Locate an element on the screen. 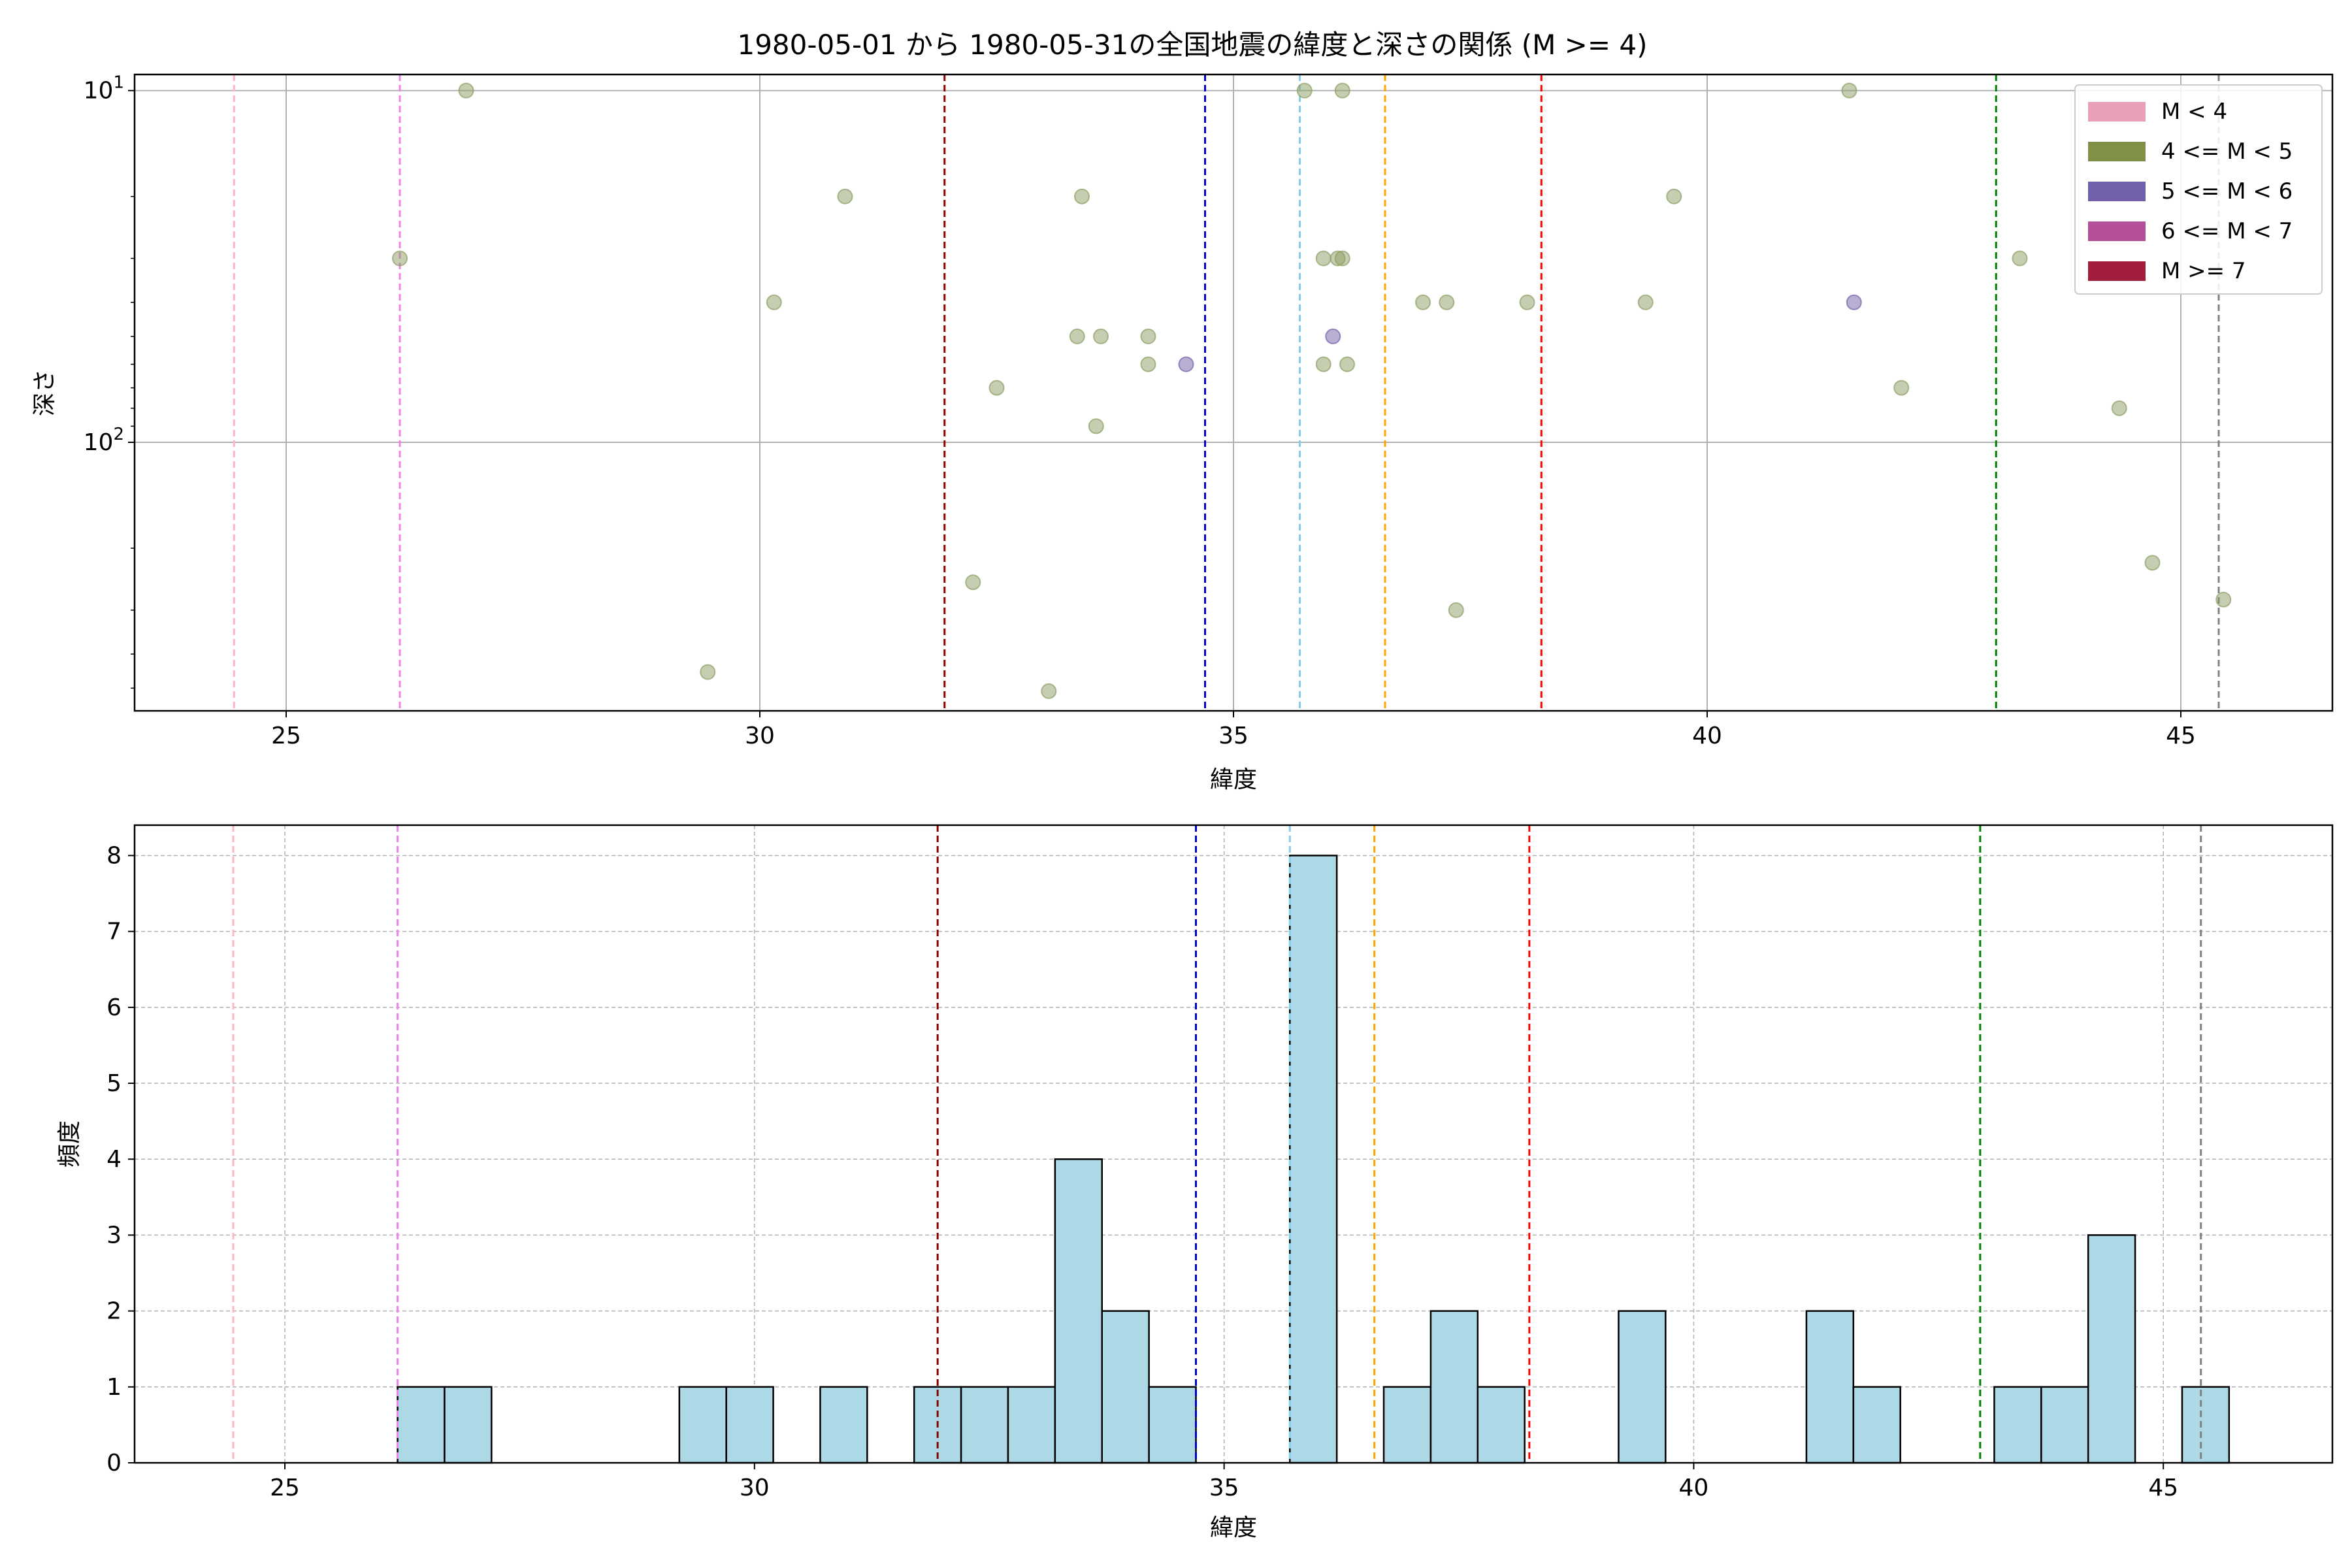 This screenshot has height=1568, width=2352. scatter-xtick-label: 45 is located at coordinates (2181, 736).